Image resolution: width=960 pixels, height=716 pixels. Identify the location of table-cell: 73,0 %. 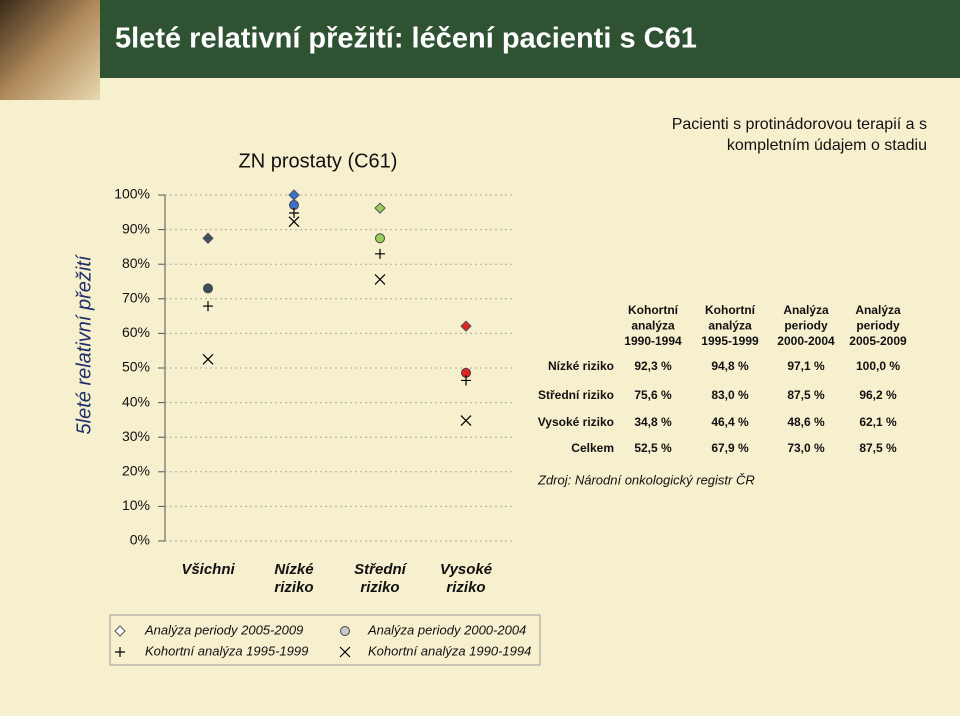
(806, 448).